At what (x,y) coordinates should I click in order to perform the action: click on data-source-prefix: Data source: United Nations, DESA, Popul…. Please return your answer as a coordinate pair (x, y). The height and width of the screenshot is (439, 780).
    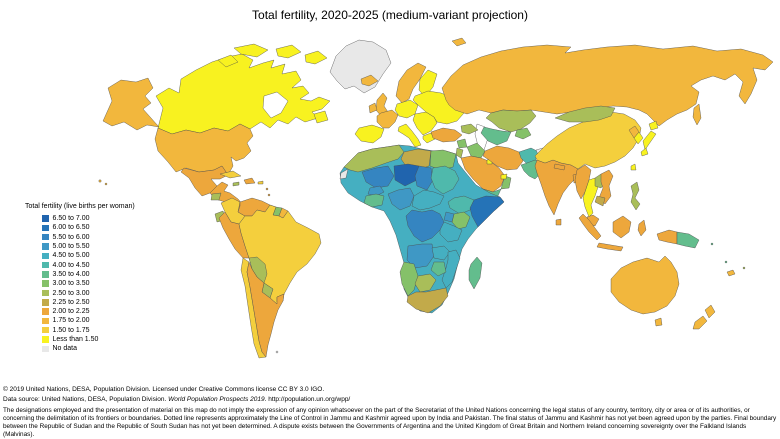
    Looking at the image, I should click on (86, 399).